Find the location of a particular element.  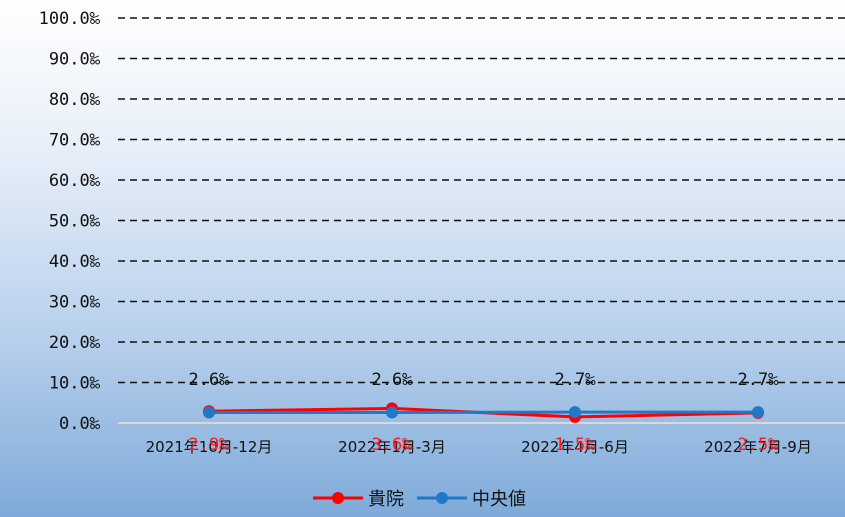

y-tick-label: 60.0‰ is located at coordinates (75, 181).